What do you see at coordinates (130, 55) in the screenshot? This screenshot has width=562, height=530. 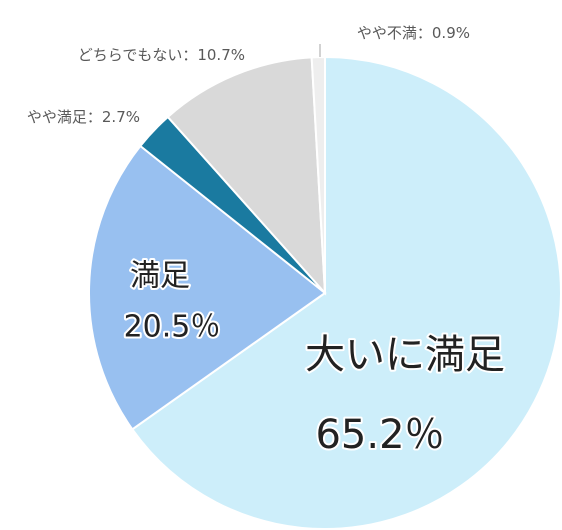 I see `slice-name: どちらでもない` at bounding box center [130, 55].